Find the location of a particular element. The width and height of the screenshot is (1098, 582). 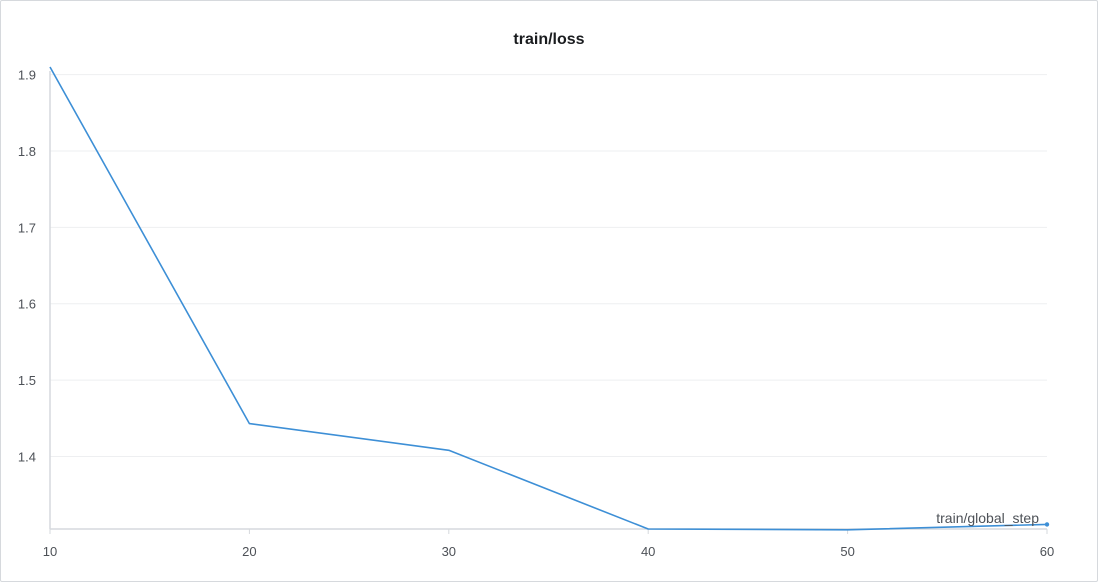

y-tick-label: 1.5 is located at coordinates (27, 380).